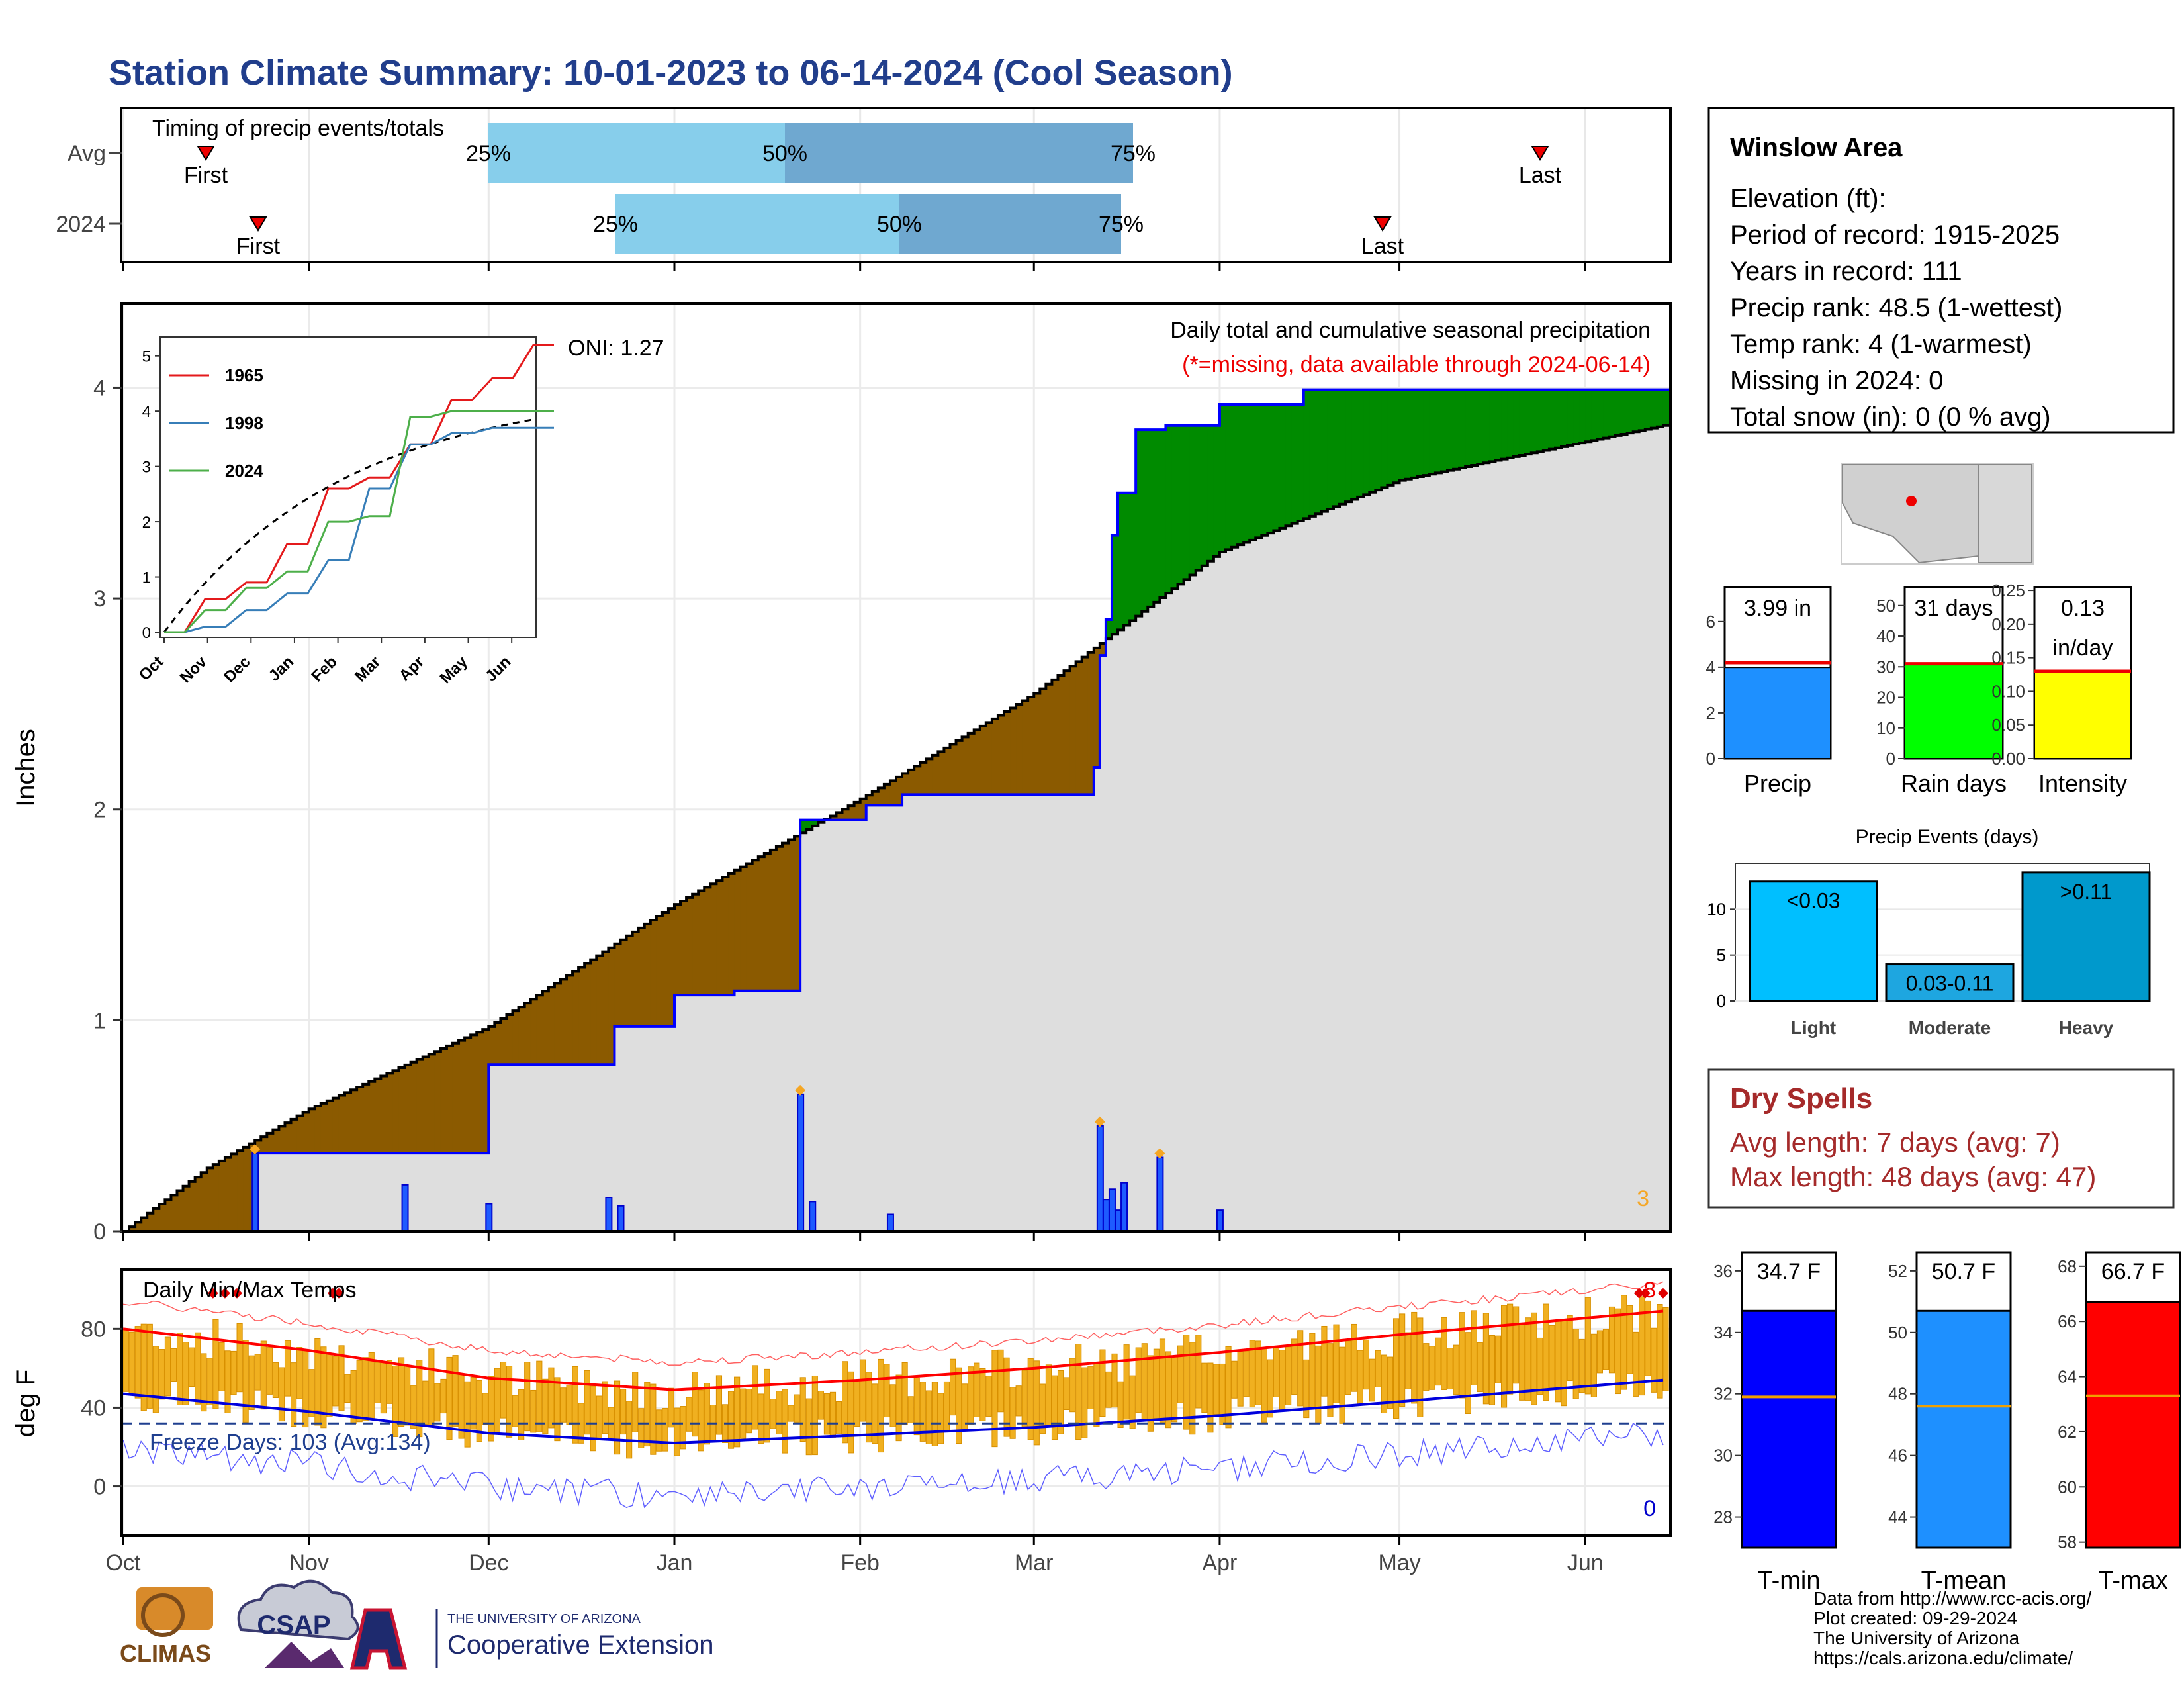 Image resolution: width=2184 pixels, height=1688 pixels. I want to click on avg-min-line, so click(893, 1411).